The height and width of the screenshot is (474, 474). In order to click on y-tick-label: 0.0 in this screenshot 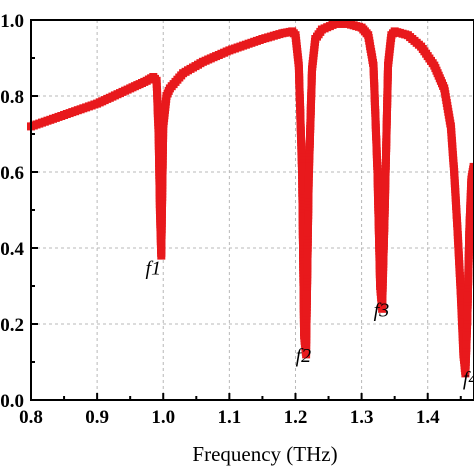, I will do `click(12, 401)`.